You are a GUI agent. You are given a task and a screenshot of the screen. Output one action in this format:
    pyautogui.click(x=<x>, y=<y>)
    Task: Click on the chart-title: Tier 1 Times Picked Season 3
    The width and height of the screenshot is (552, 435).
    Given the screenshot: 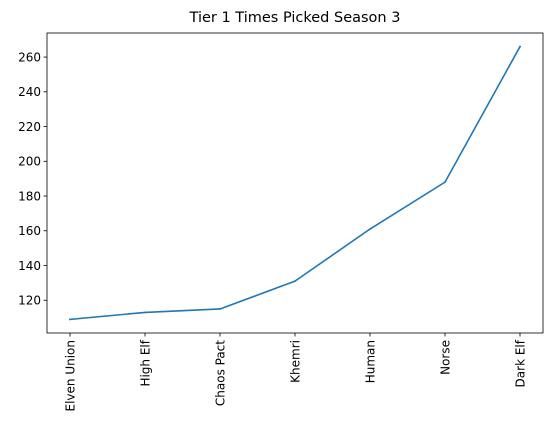 What is the action you would take?
    pyautogui.click(x=295, y=18)
    